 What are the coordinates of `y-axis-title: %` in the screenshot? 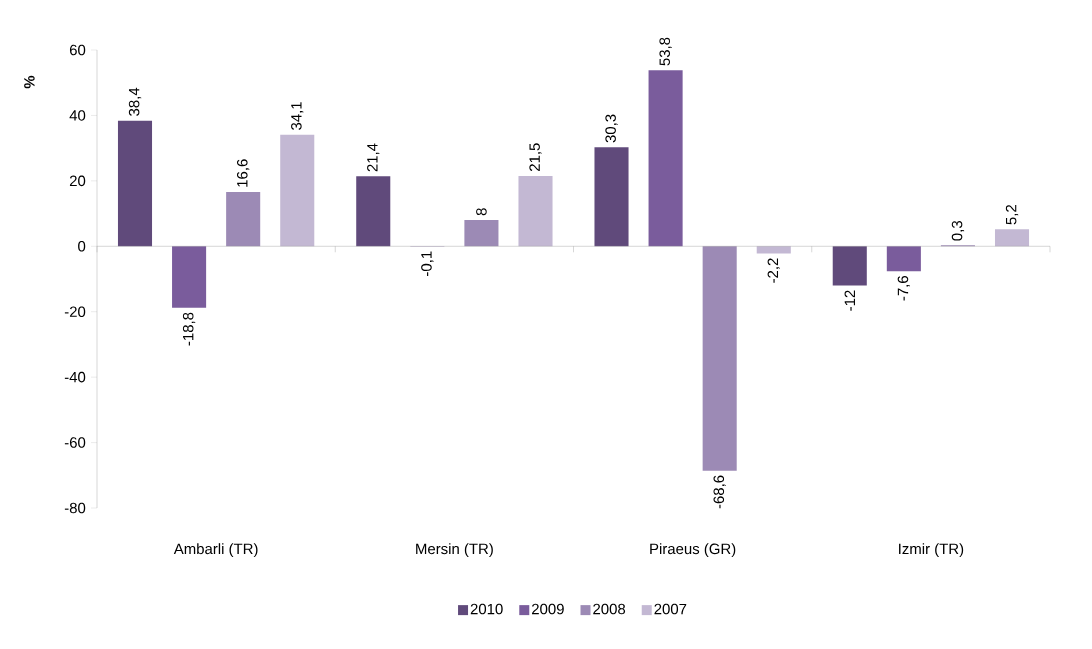 It's located at (29, 82).